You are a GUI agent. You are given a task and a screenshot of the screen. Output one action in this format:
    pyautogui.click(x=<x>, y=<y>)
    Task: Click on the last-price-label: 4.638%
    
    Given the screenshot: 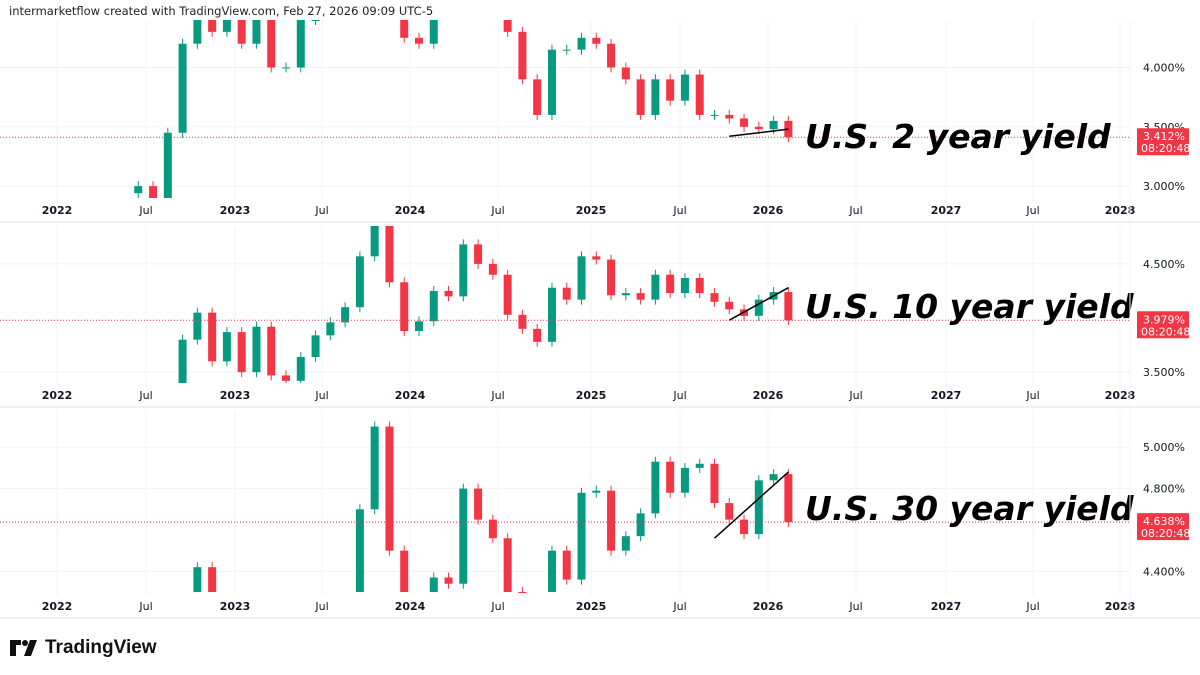 What is the action you would take?
    pyautogui.click(x=1164, y=521)
    